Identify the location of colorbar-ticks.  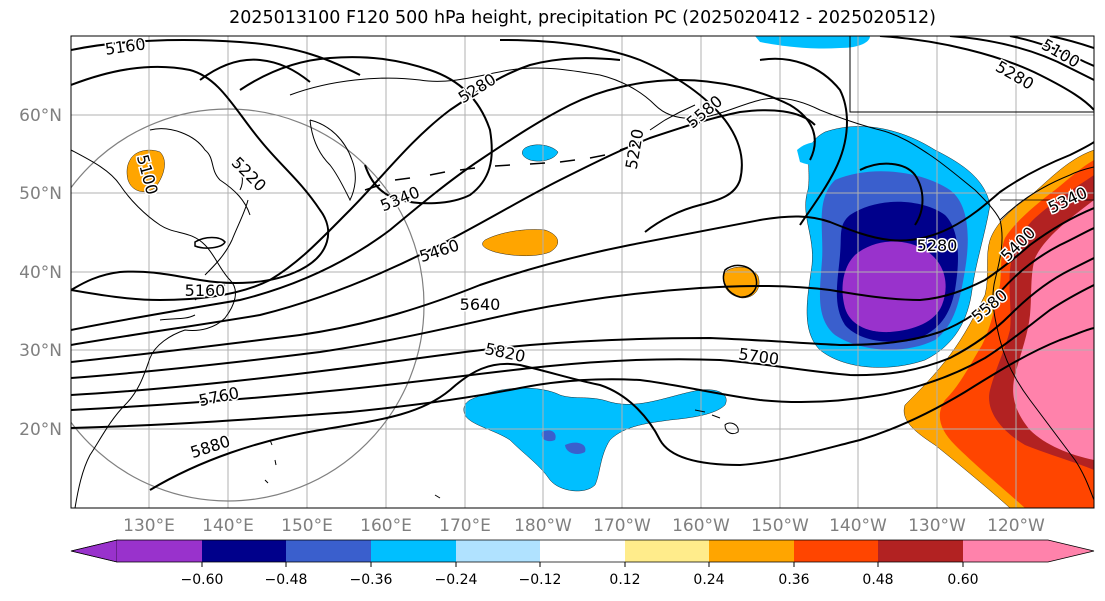
(582, 564).